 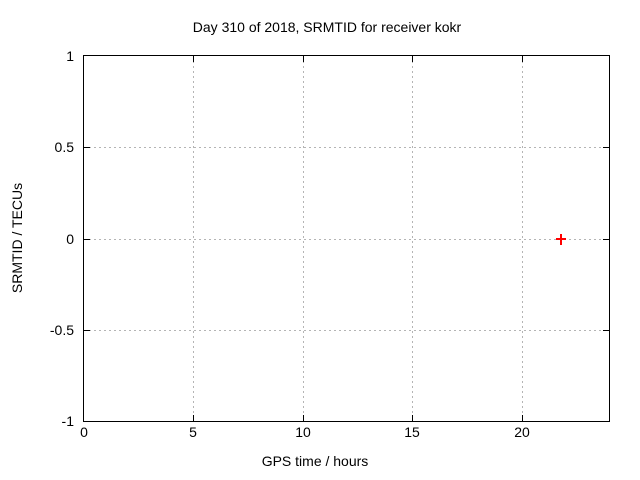 What do you see at coordinates (193, 432) in the screenshot?
I see `x-tick-label: 5` at bounding box center [193, 432].